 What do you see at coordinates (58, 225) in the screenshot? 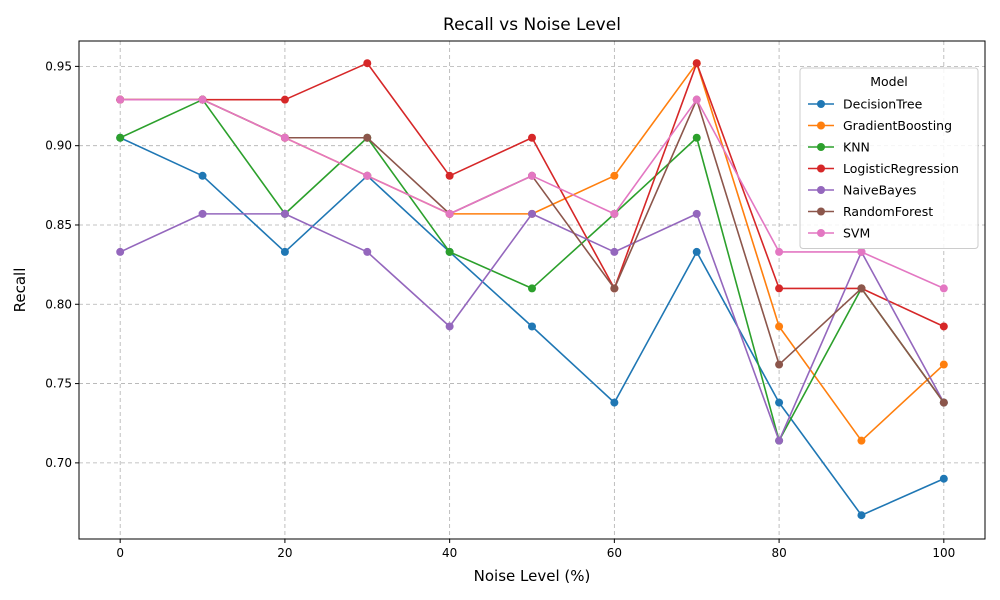
I see `y-tick-label: 0.85` at bounding box center [58, 225].